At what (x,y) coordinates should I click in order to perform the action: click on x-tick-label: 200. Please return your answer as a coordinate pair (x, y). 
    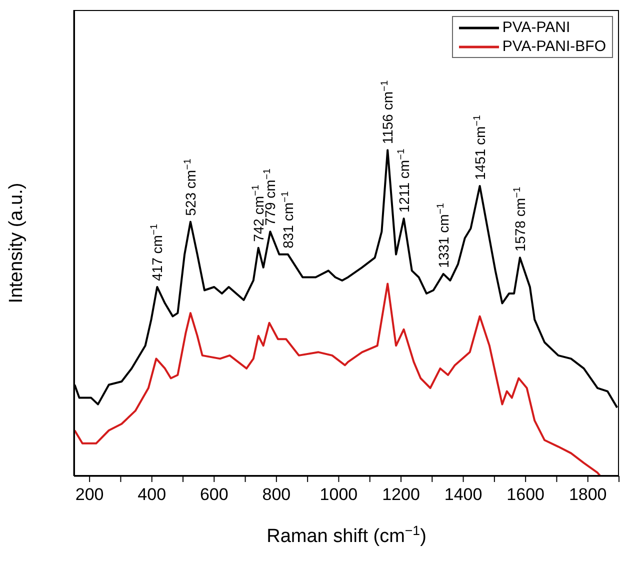
    Looking at the image, I should click on (89, 494).